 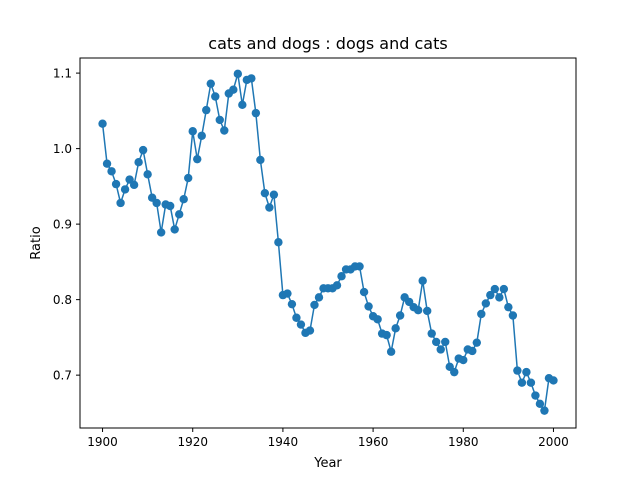 I want to click on x-tick-label: 1960, so click(x=373, y=442).